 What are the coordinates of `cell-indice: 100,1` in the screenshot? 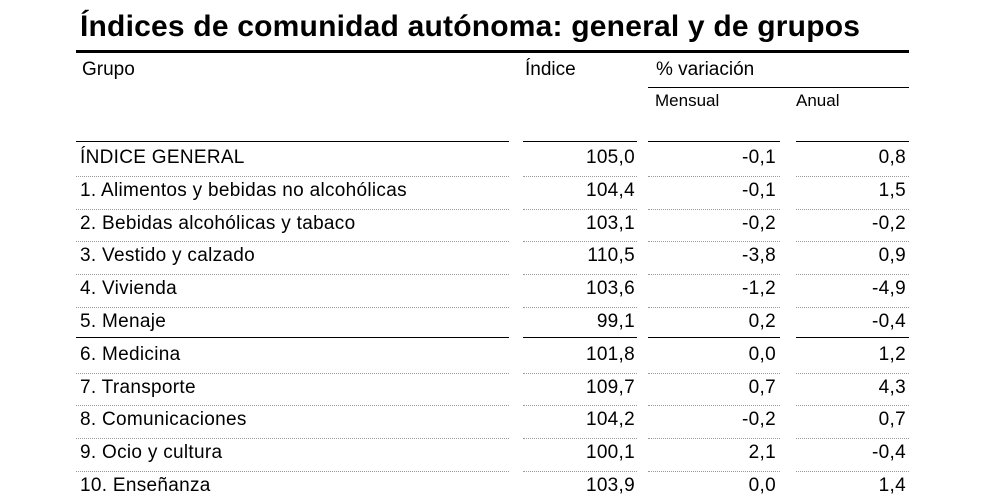 It's located at (610, 453).